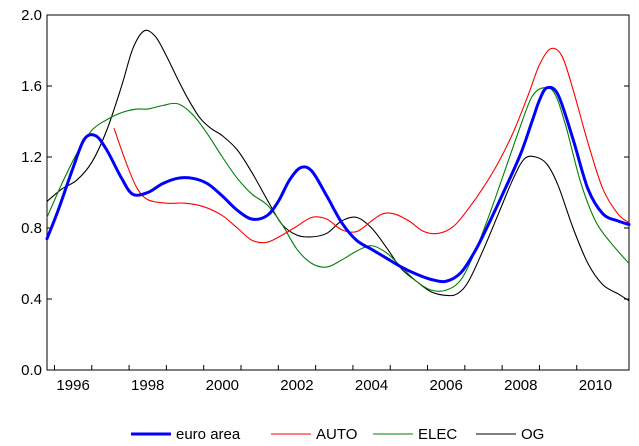 This screenshot has height=446, width=639. What do you see at coordinates (31, 299) in the screenshot?
I see `y-tick-label: 0.4` at bounding box center [31, 299].